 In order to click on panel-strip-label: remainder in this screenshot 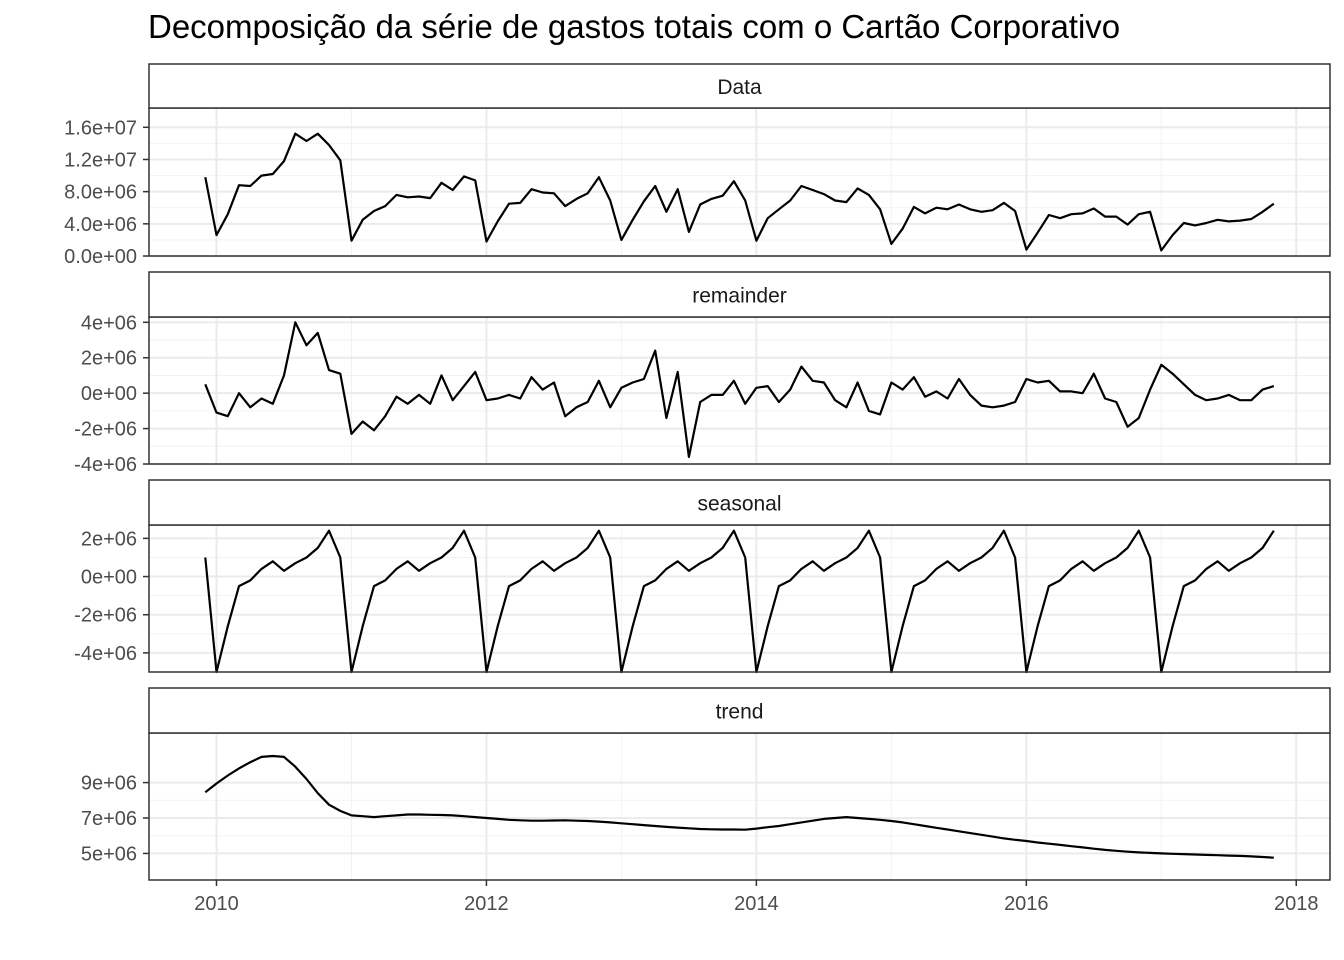, I will do `click(739, 296)`.